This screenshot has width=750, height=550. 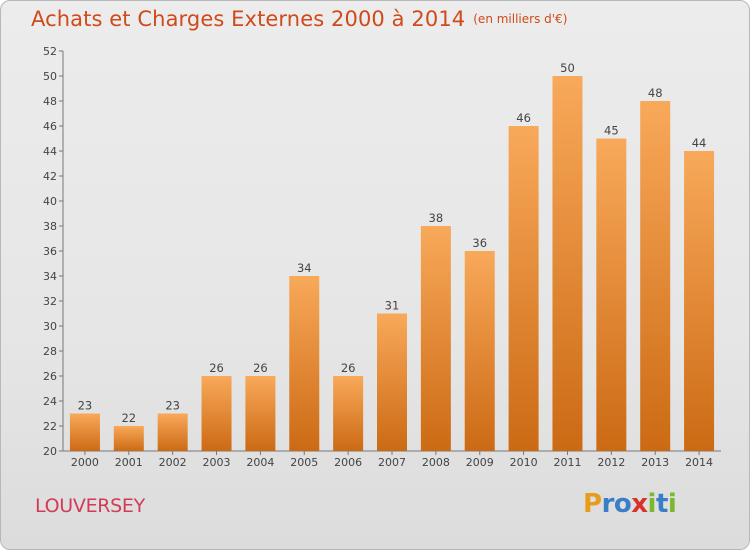 I want to click on y-tick-label: 32, so click(x=50, y=301).